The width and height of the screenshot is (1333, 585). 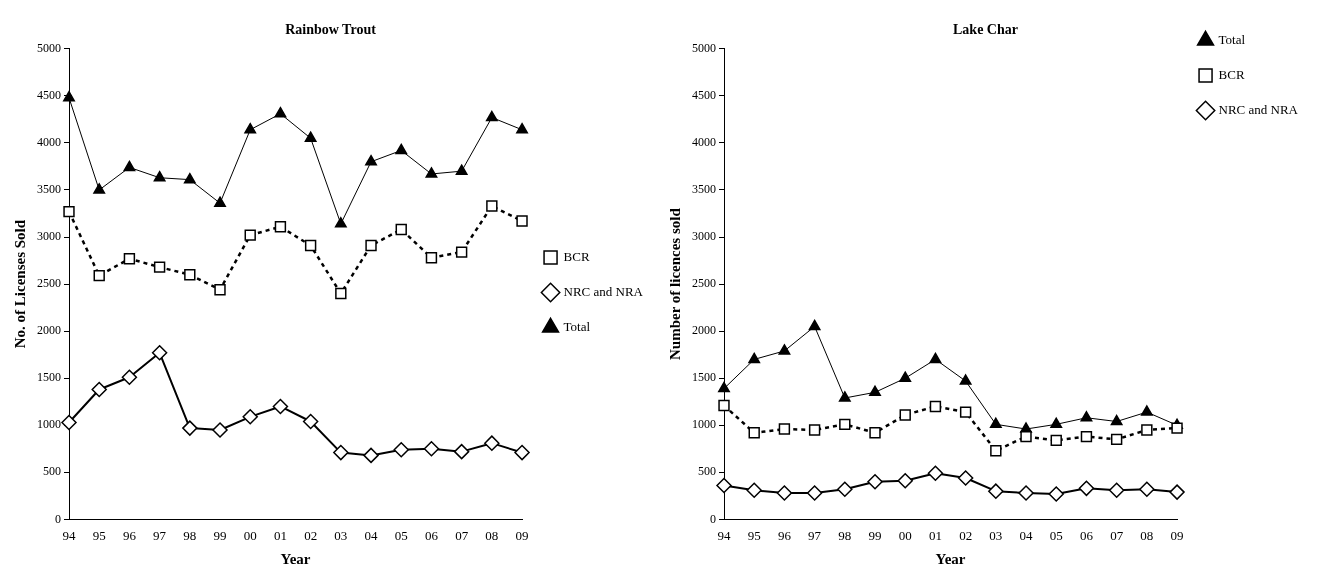 What do you see at coordinates (19, 284) in the screenshot?
I see `y-axis-title: No. of Licenses Sold` at bounding box center [19, 284].